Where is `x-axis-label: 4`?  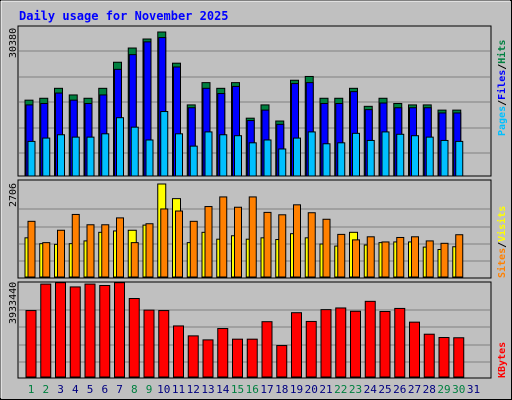 x-axis-label: 4 is located at coordinates (75, 389).